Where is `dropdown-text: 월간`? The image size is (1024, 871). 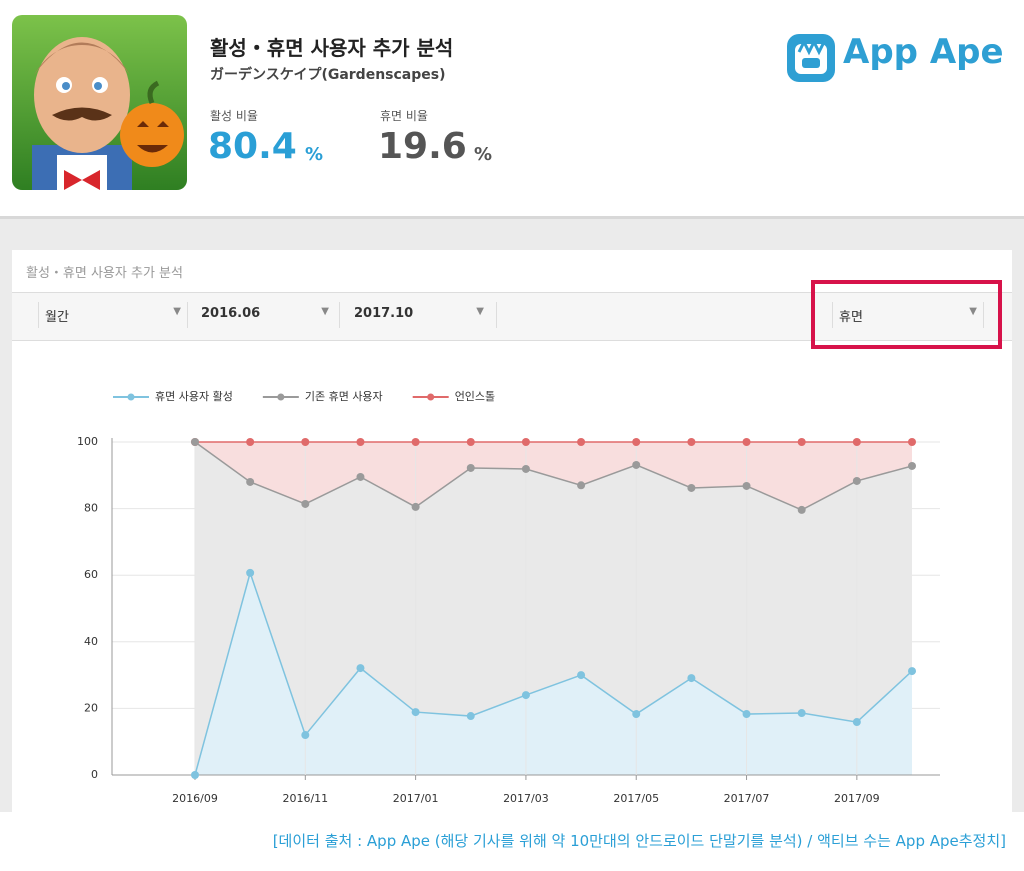 dropdown-text: 월간 is located at coordinates (57, 317).